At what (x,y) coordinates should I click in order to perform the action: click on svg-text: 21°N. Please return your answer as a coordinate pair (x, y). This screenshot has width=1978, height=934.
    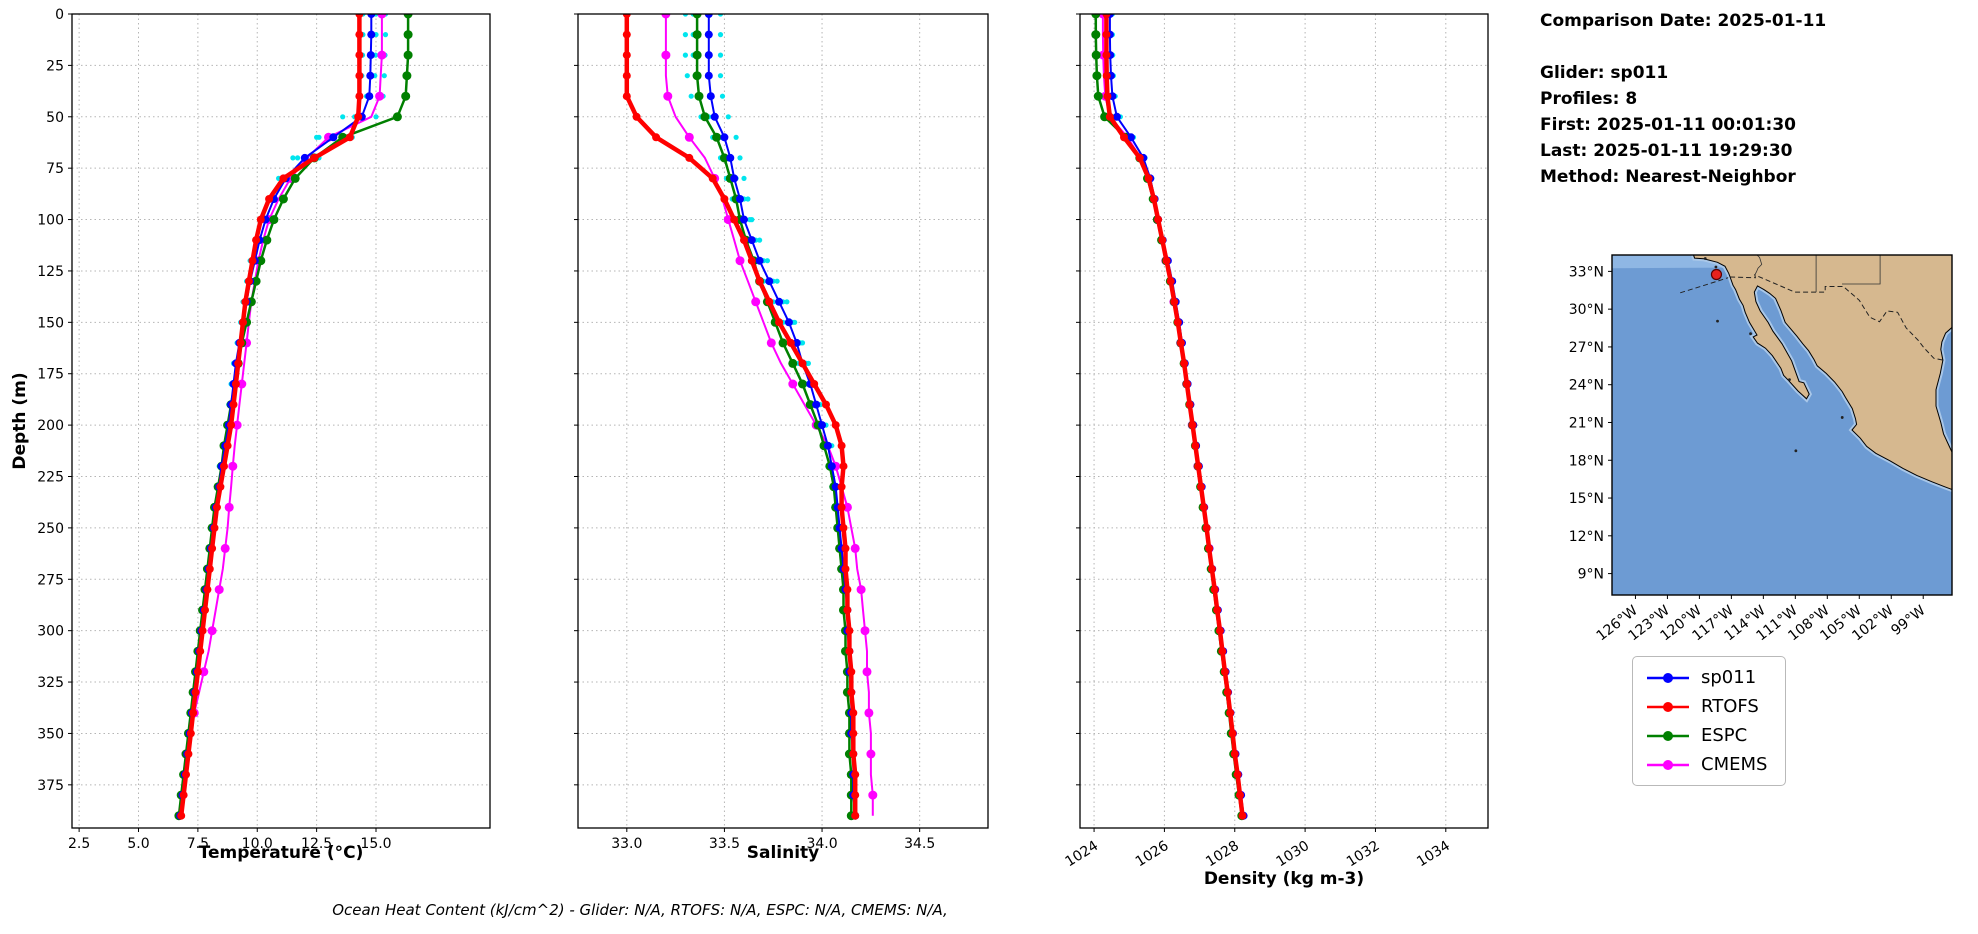
    Looking at the image, I should click on (1586, 423).